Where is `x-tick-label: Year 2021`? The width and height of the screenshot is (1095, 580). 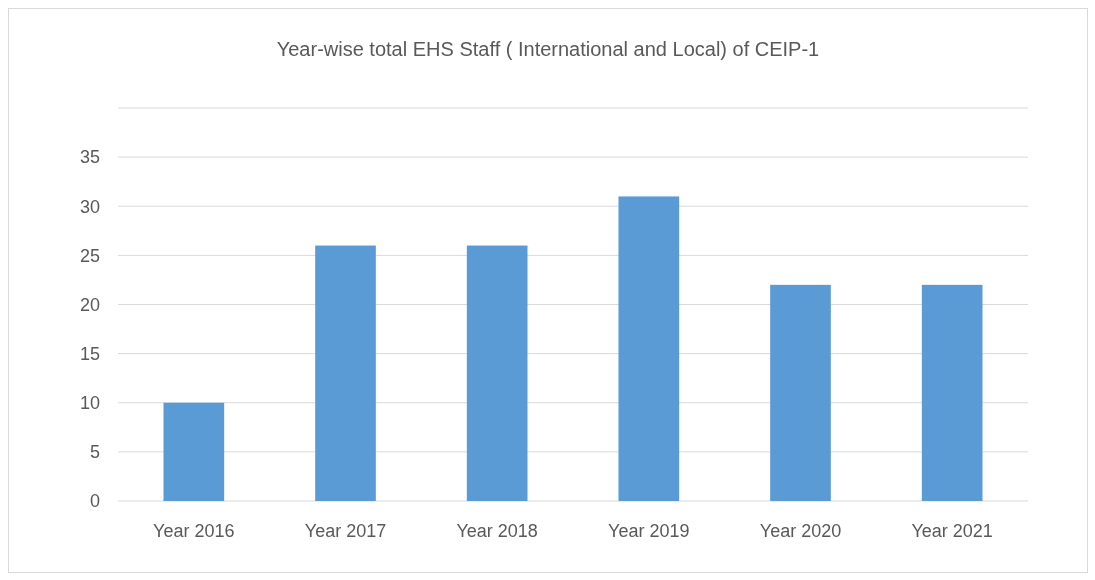
x-tick-label: Year 2021 is located at coordinates (952, 531).